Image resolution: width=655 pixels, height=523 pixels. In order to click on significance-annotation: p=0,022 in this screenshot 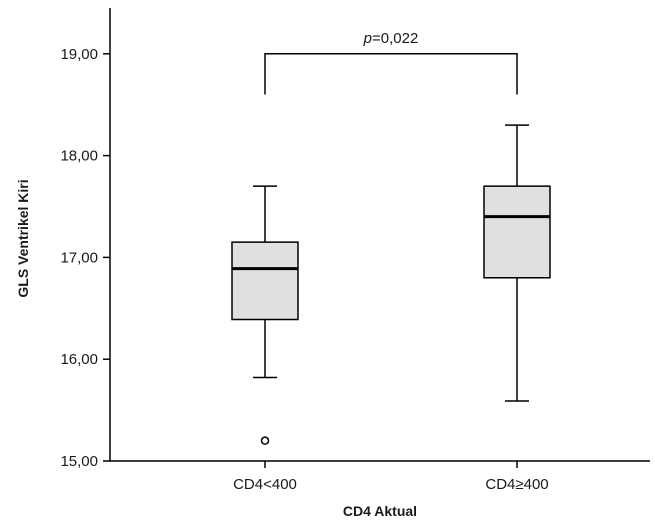, I will do `click(391, 62)`.